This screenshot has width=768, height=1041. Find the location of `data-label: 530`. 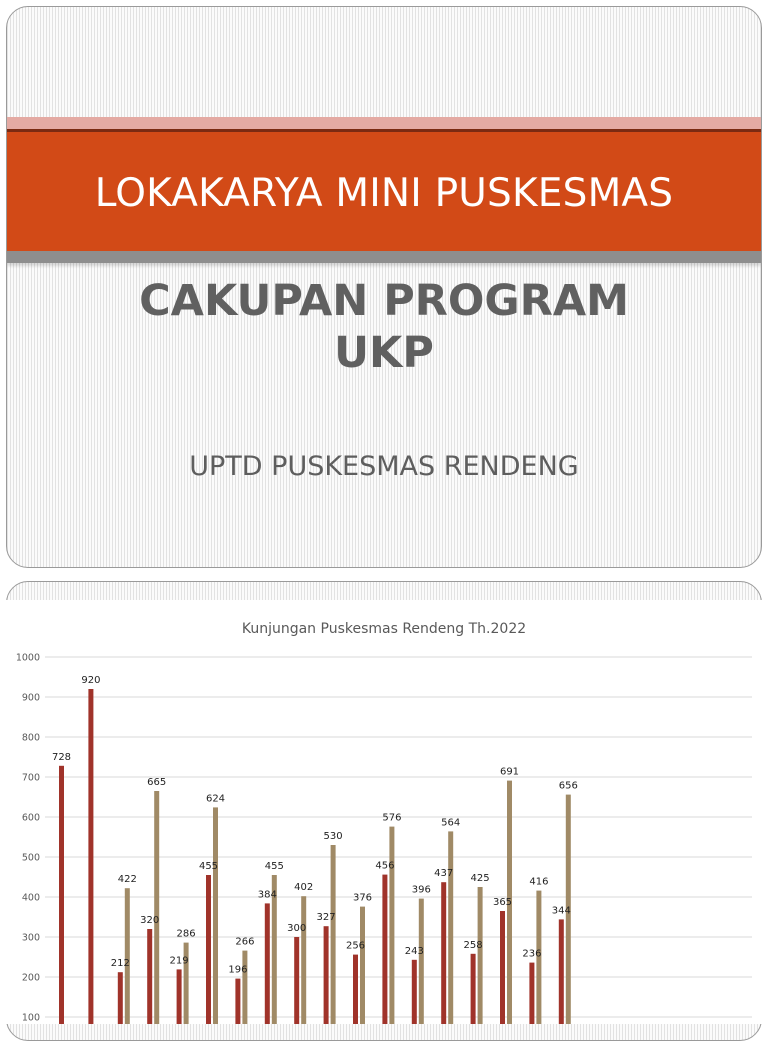

data-label: 530 is located at coordinates (333, 836).